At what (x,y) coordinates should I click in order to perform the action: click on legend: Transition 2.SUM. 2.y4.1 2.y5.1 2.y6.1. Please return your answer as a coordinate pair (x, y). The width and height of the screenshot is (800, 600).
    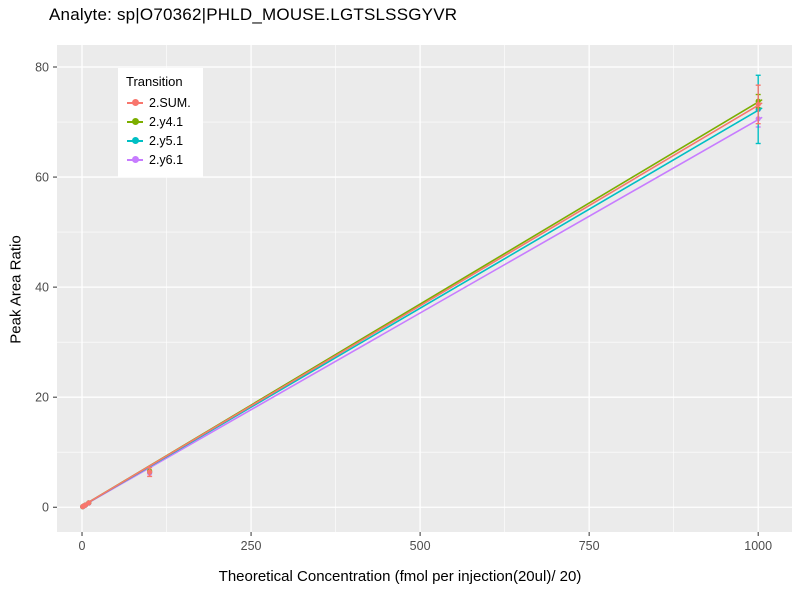
    Looking at the image, I should click on (160, 122).